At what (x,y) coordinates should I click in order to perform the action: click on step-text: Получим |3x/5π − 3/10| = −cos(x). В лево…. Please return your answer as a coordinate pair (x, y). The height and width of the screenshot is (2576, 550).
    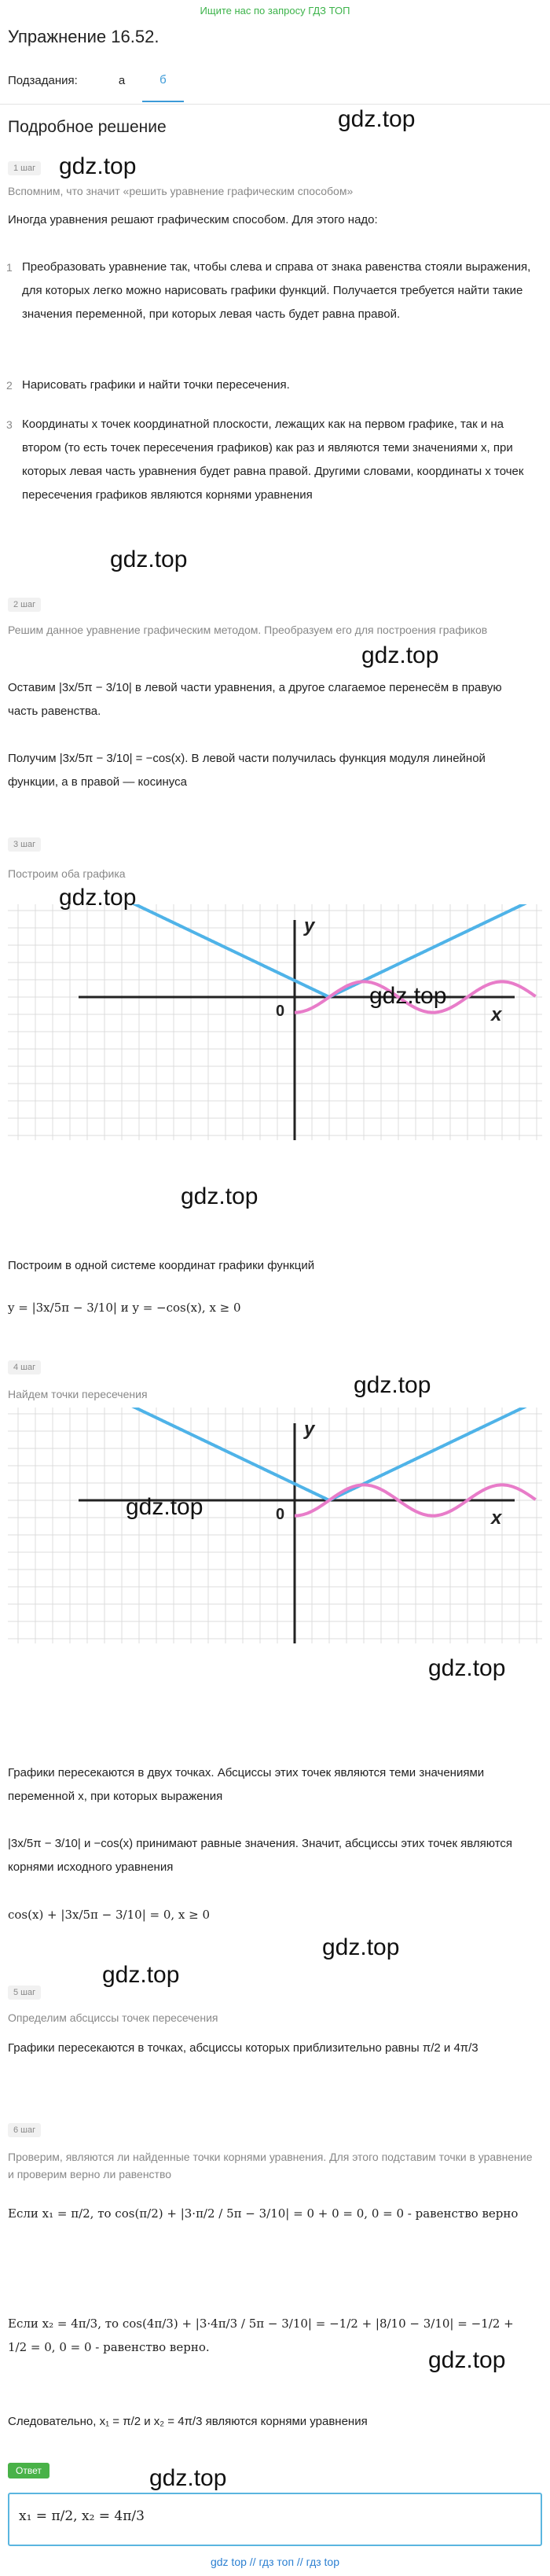
    Looking at the image, I should click on (247, 771).